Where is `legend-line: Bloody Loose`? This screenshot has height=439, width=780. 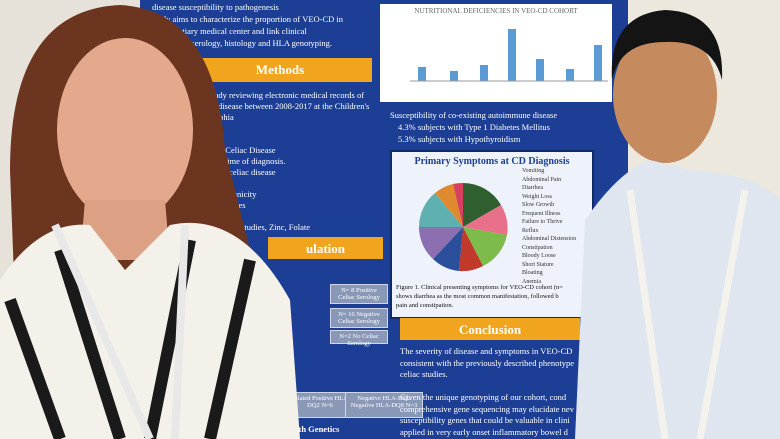
legend-line: Bloody Loose is located at coordinates (539, 256).